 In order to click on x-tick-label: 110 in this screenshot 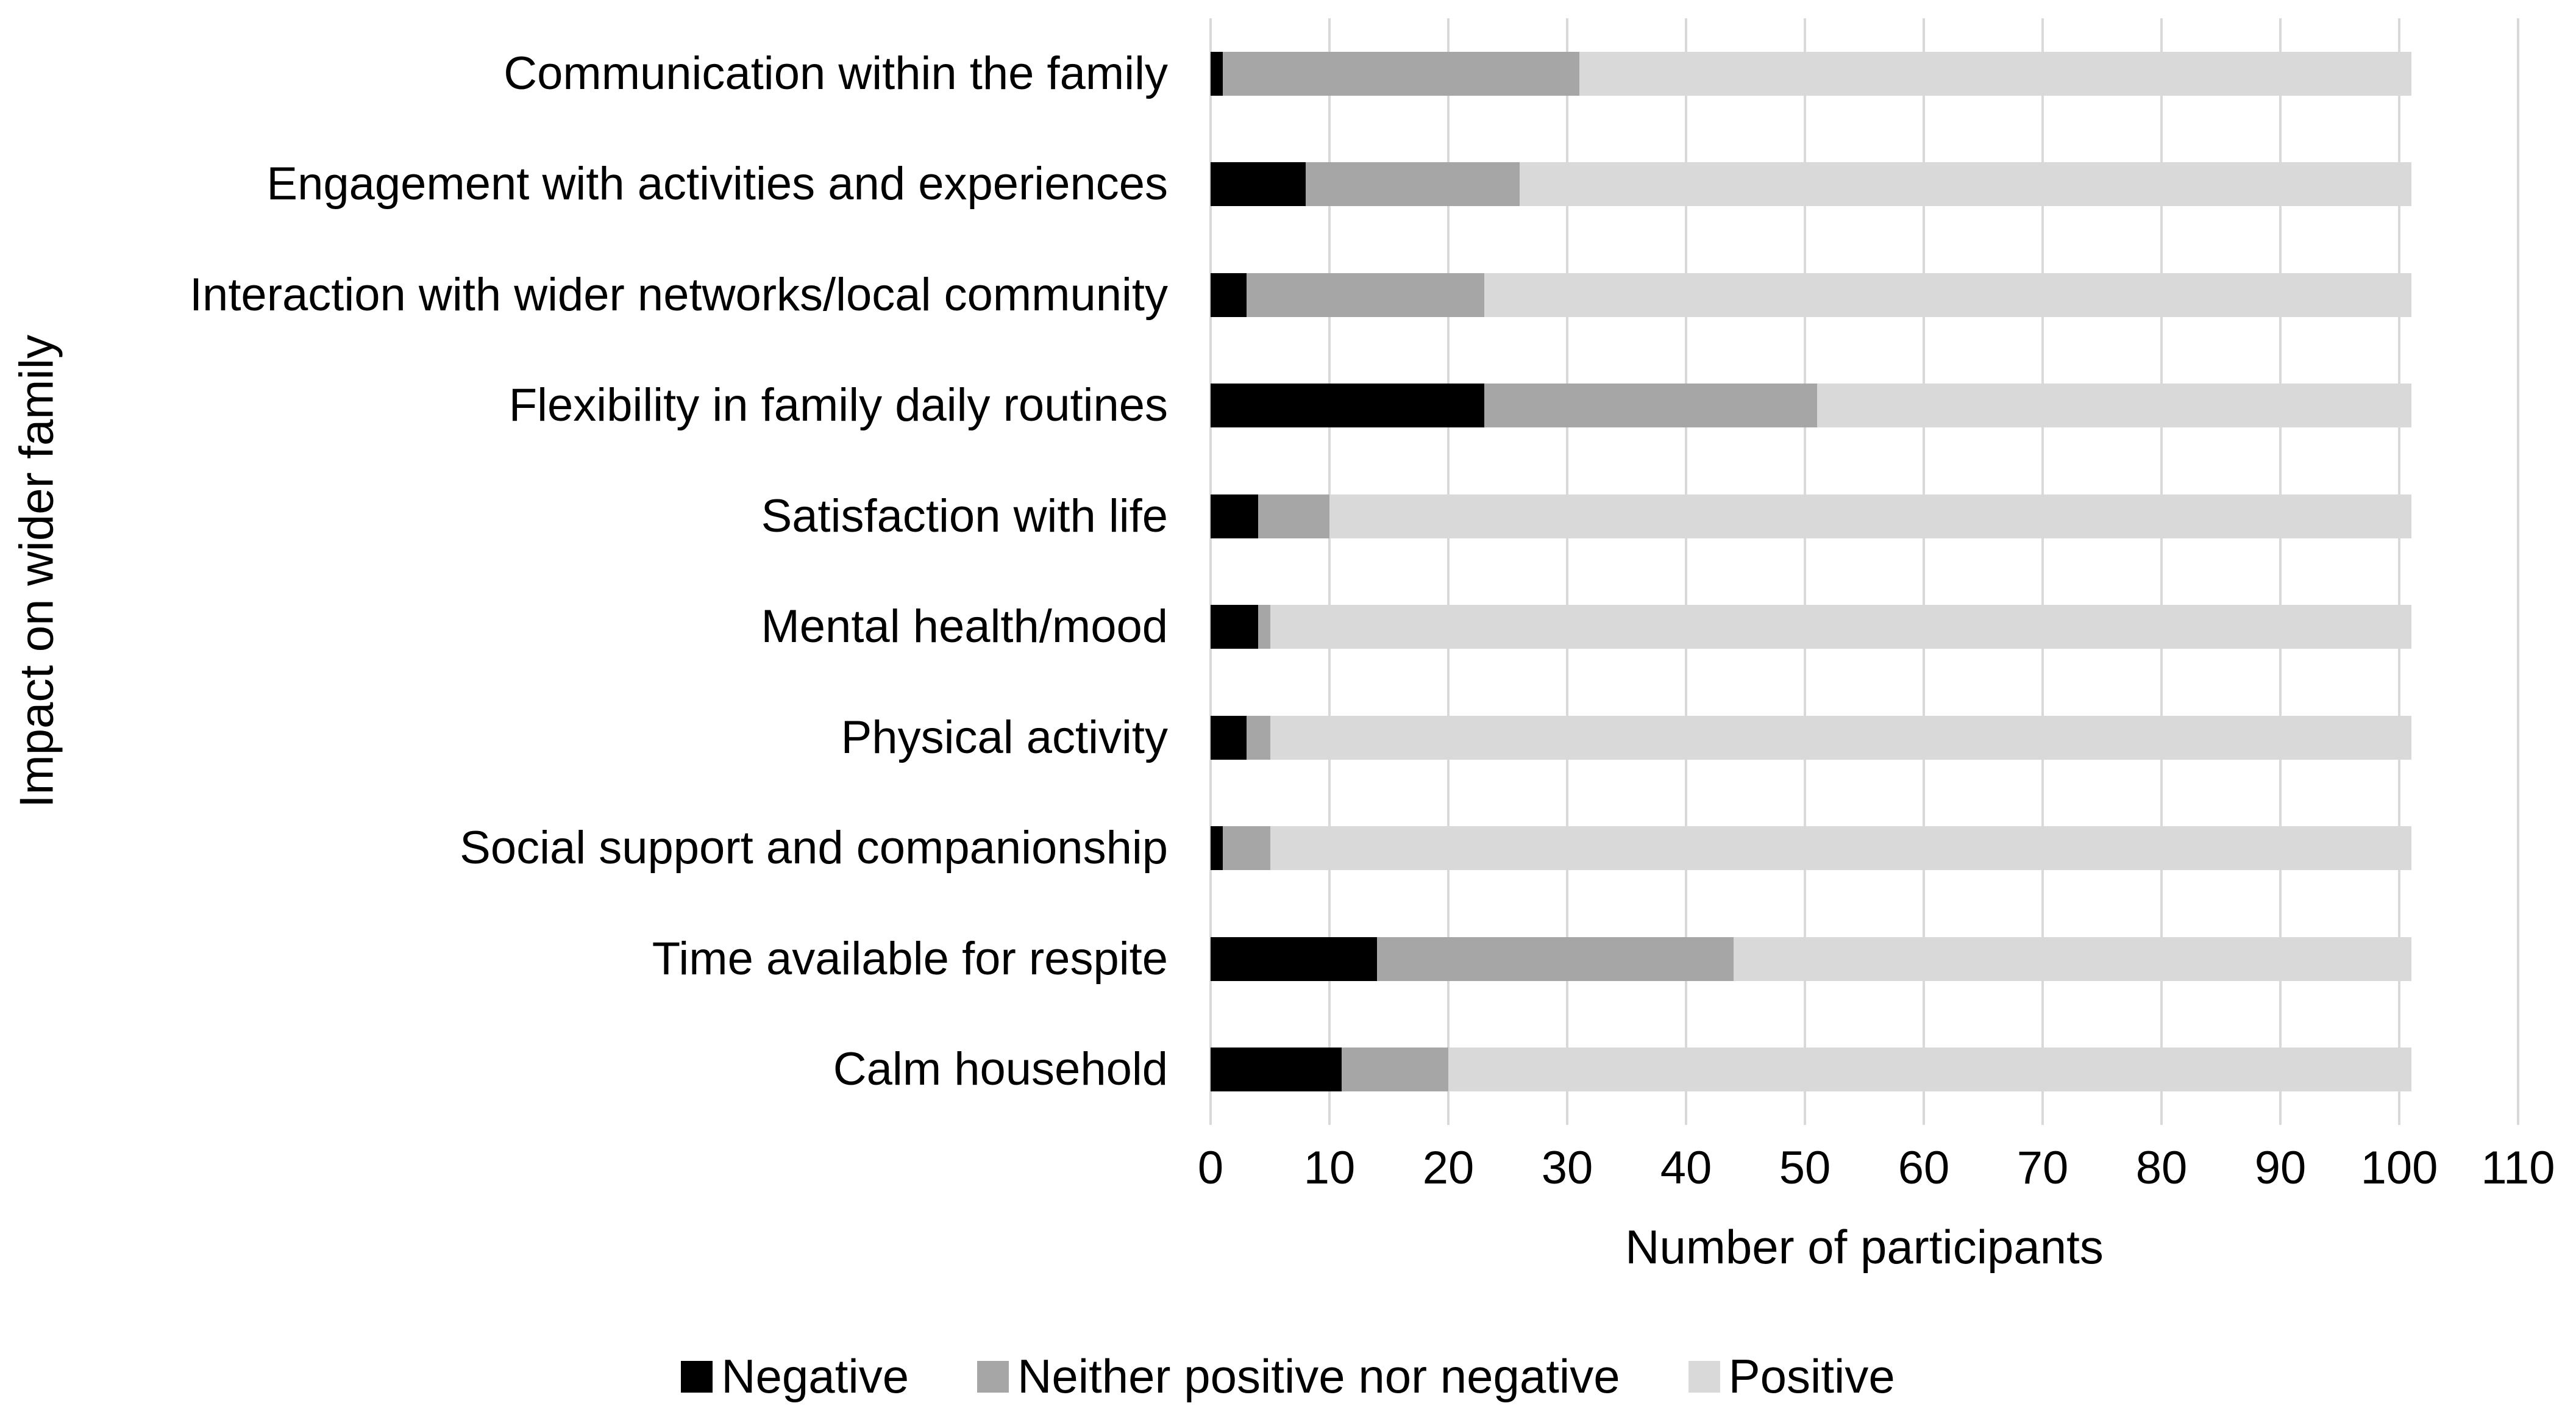, I will do `click(2518, 1168)`.